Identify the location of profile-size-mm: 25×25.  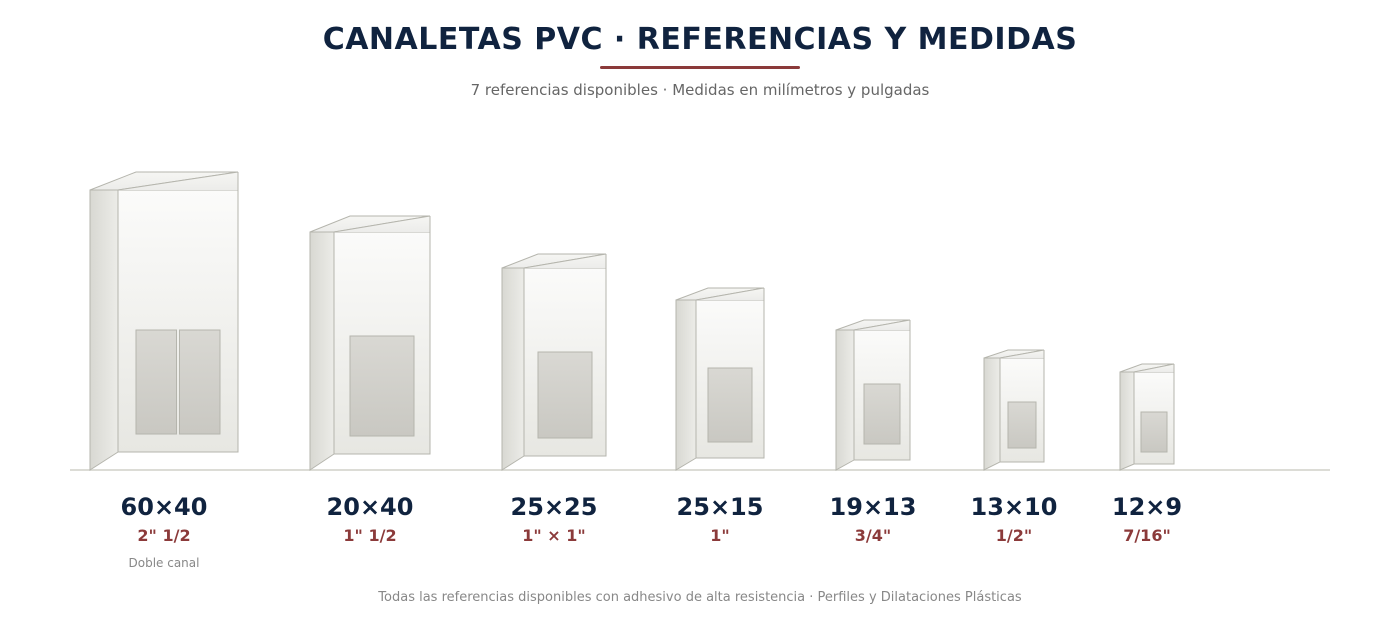
(554, 507).